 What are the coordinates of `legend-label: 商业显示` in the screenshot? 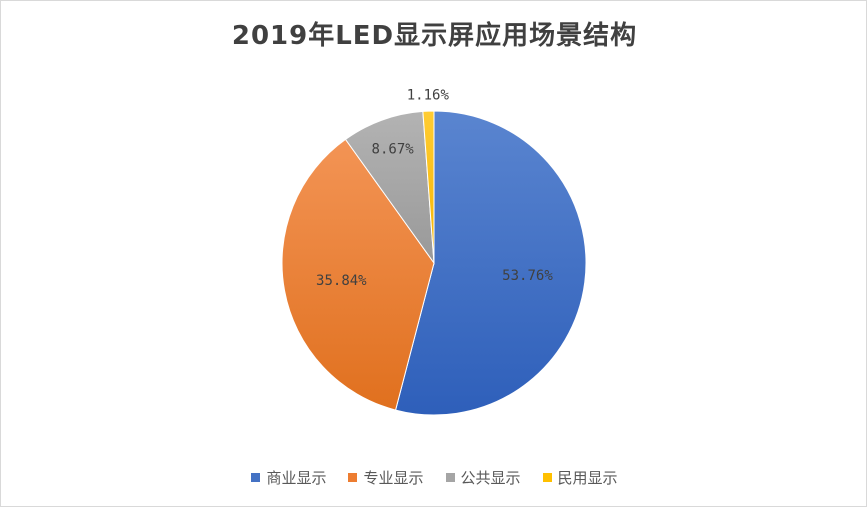 It's located at (296, 478).